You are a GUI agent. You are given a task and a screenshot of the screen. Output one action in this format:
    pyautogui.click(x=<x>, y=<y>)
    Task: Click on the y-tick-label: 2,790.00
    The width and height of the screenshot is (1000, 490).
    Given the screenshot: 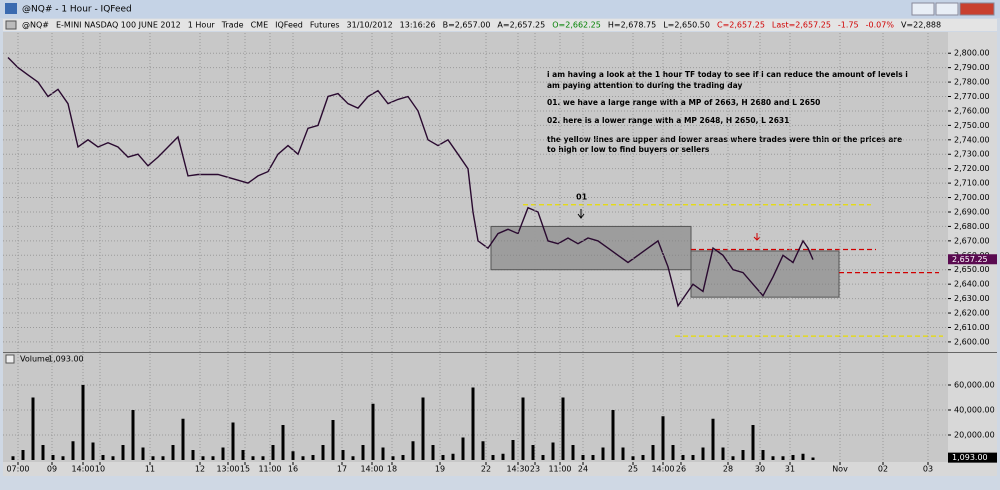 What is the action you would take?
    pyautogui.click(x=972, y=67)
    